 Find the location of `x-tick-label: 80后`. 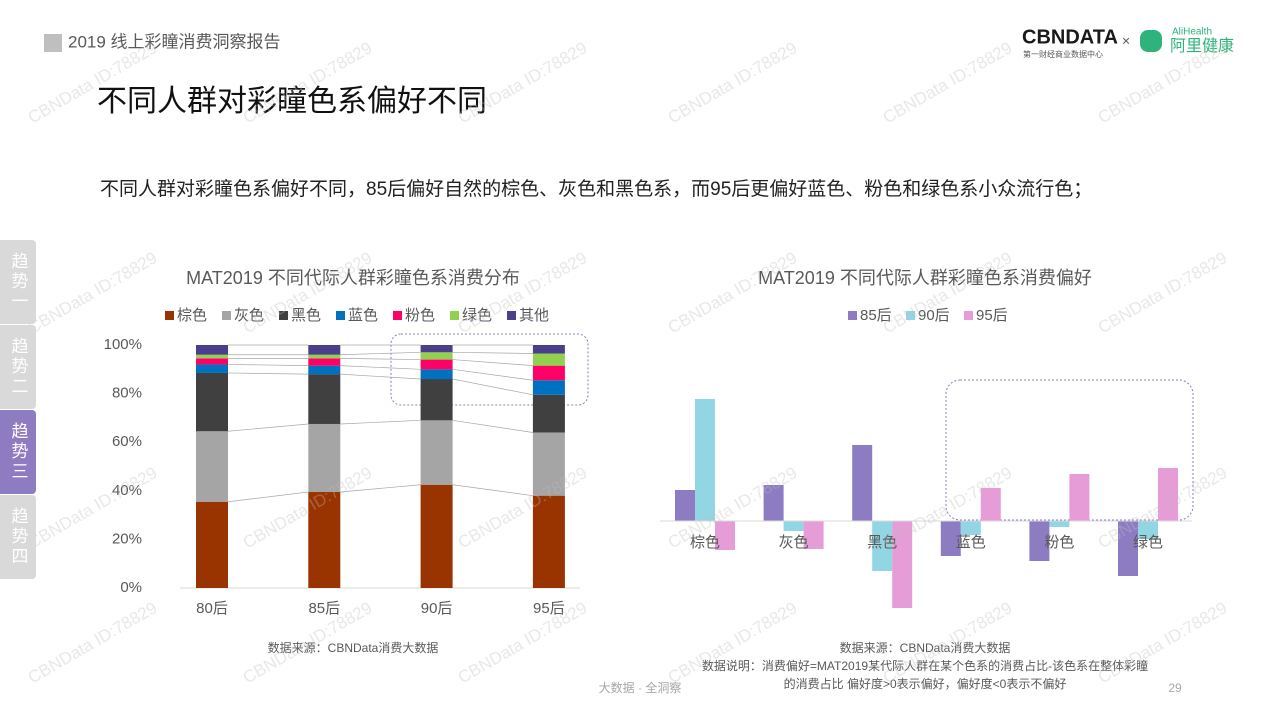

x-tick-label: 80后 is located at coordinates (212, 608).